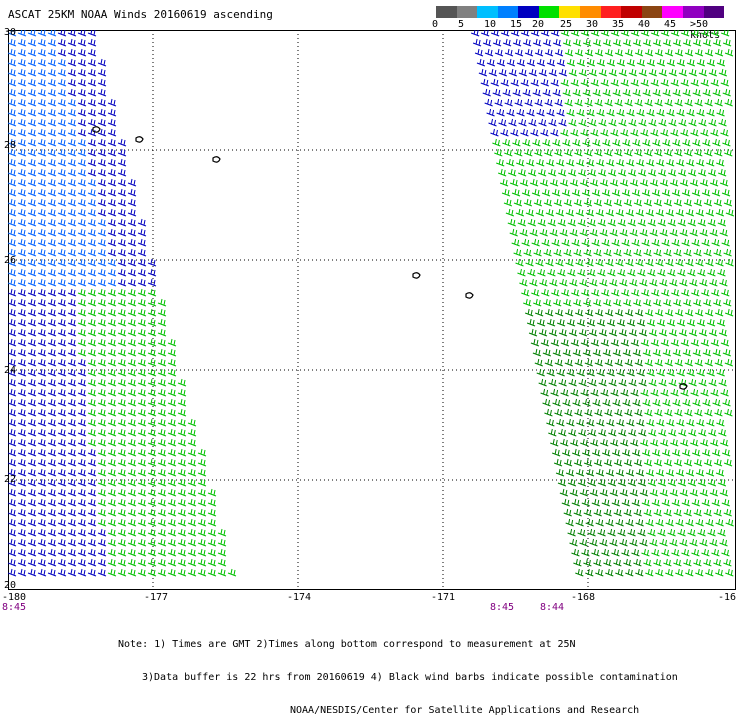  Describe the element at coordinates (516, 24) in the screenshot. I see `legend-label: 15` at that location.